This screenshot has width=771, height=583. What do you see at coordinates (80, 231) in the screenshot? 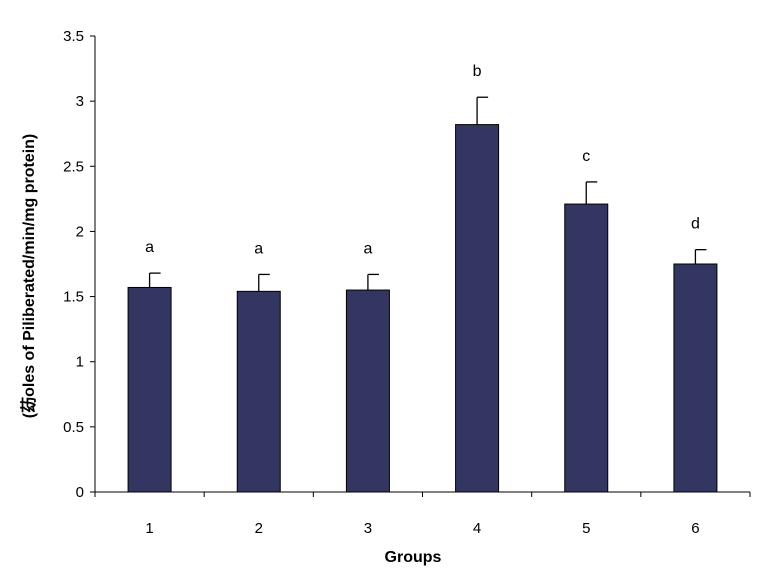
I see `y-tick-label: 2` at bounding box center [80, 231].